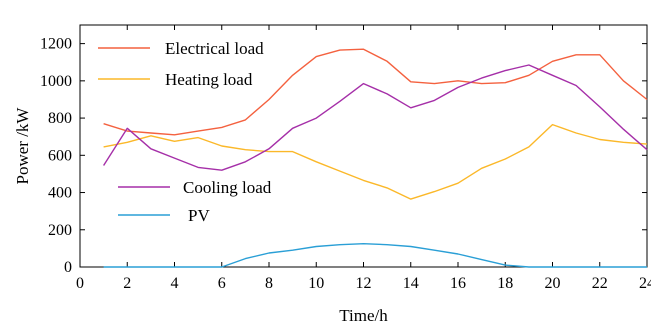 This screenshot has width=651, height=327. I want to click on legend-label-cooling-load: Cooling load, so click(227, 187).